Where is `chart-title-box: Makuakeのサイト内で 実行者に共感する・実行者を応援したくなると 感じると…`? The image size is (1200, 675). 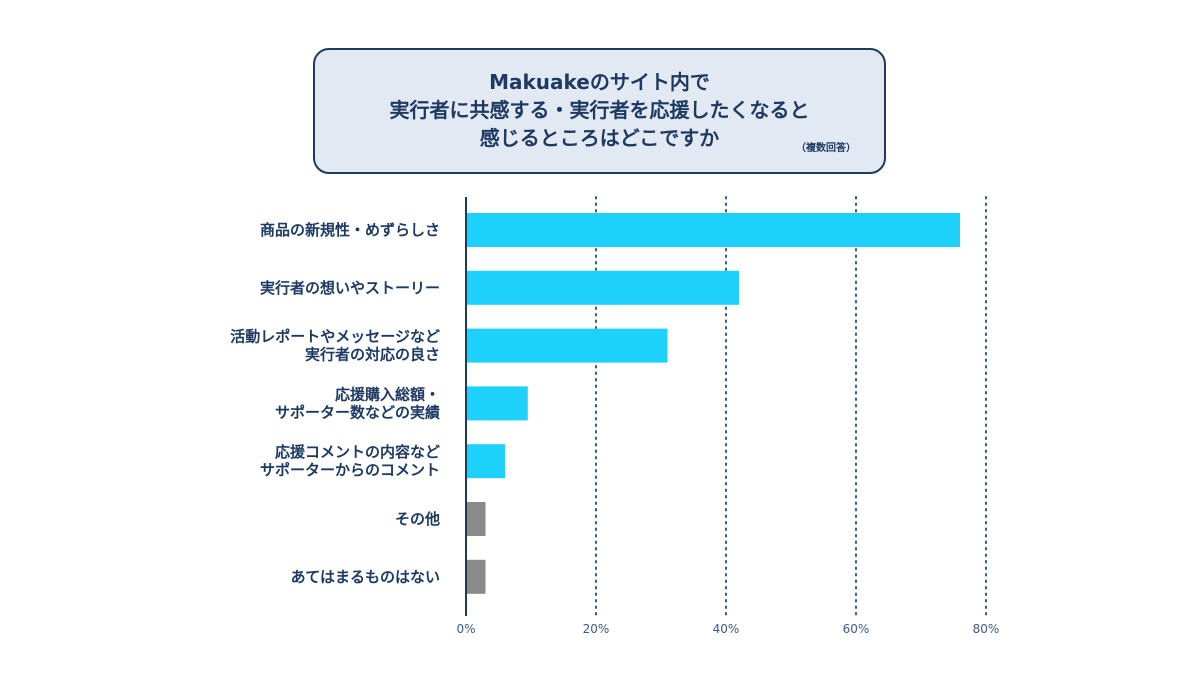
chart-title-box: Makuakeのサイト内で 実行者に共感する・実行者を応援したくなると 感じると… is located at coordinates (599, 111).